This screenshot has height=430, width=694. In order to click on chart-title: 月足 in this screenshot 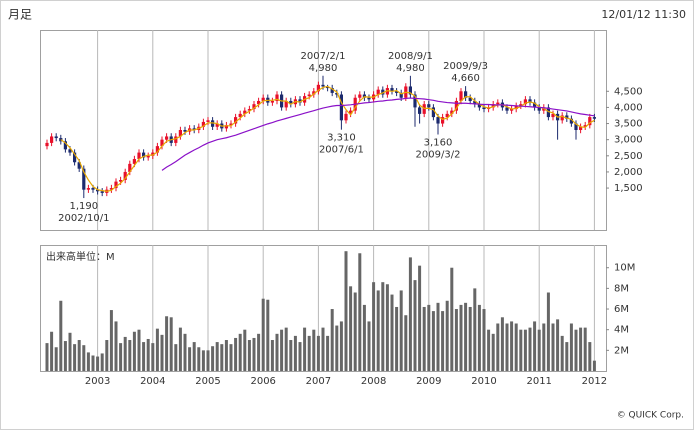, I will do `click(20, 15)`.